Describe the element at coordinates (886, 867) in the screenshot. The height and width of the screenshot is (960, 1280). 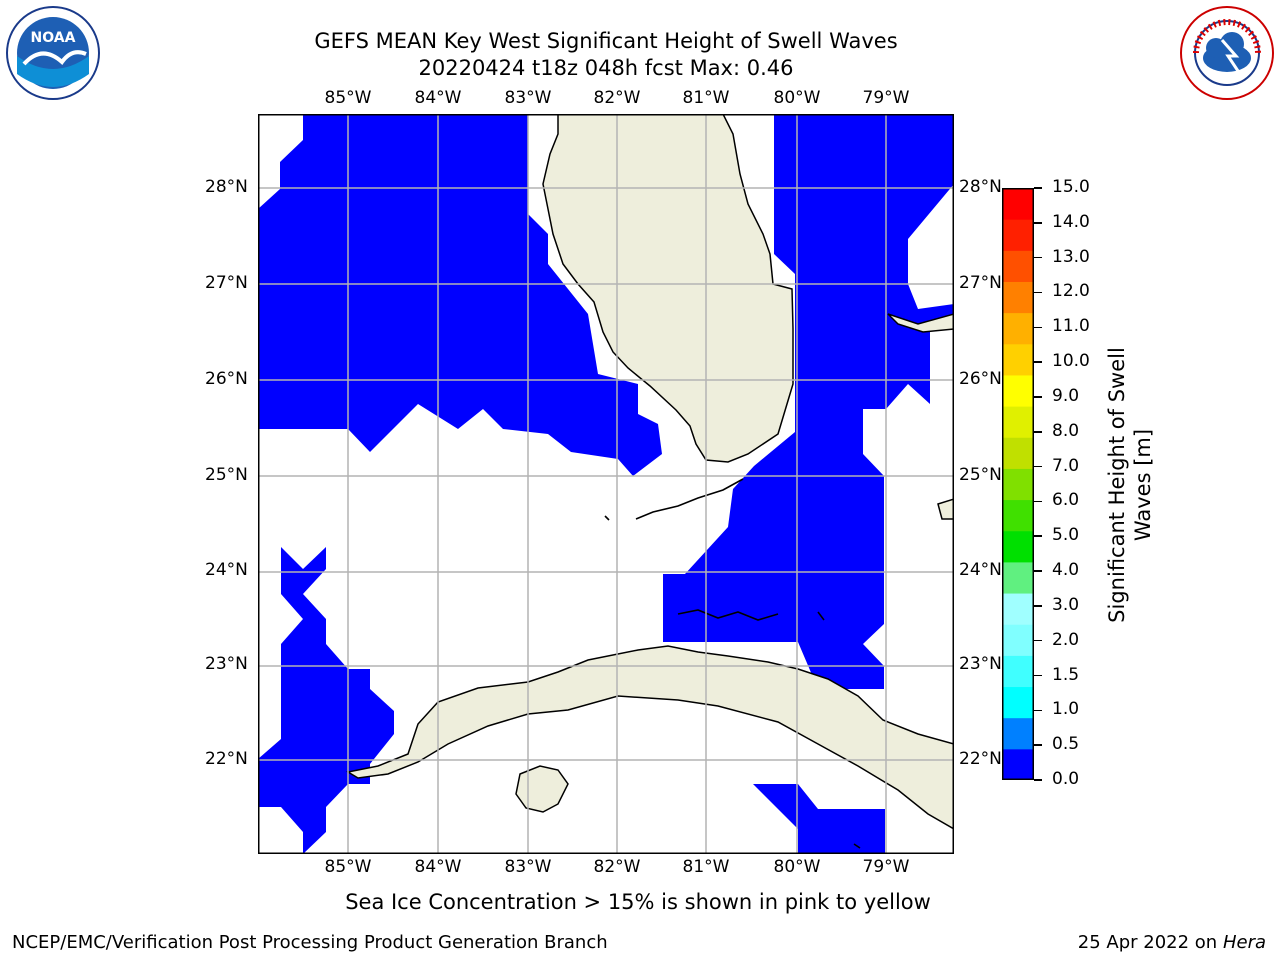
I see `lon-label-bottom: 79°W` at that location.